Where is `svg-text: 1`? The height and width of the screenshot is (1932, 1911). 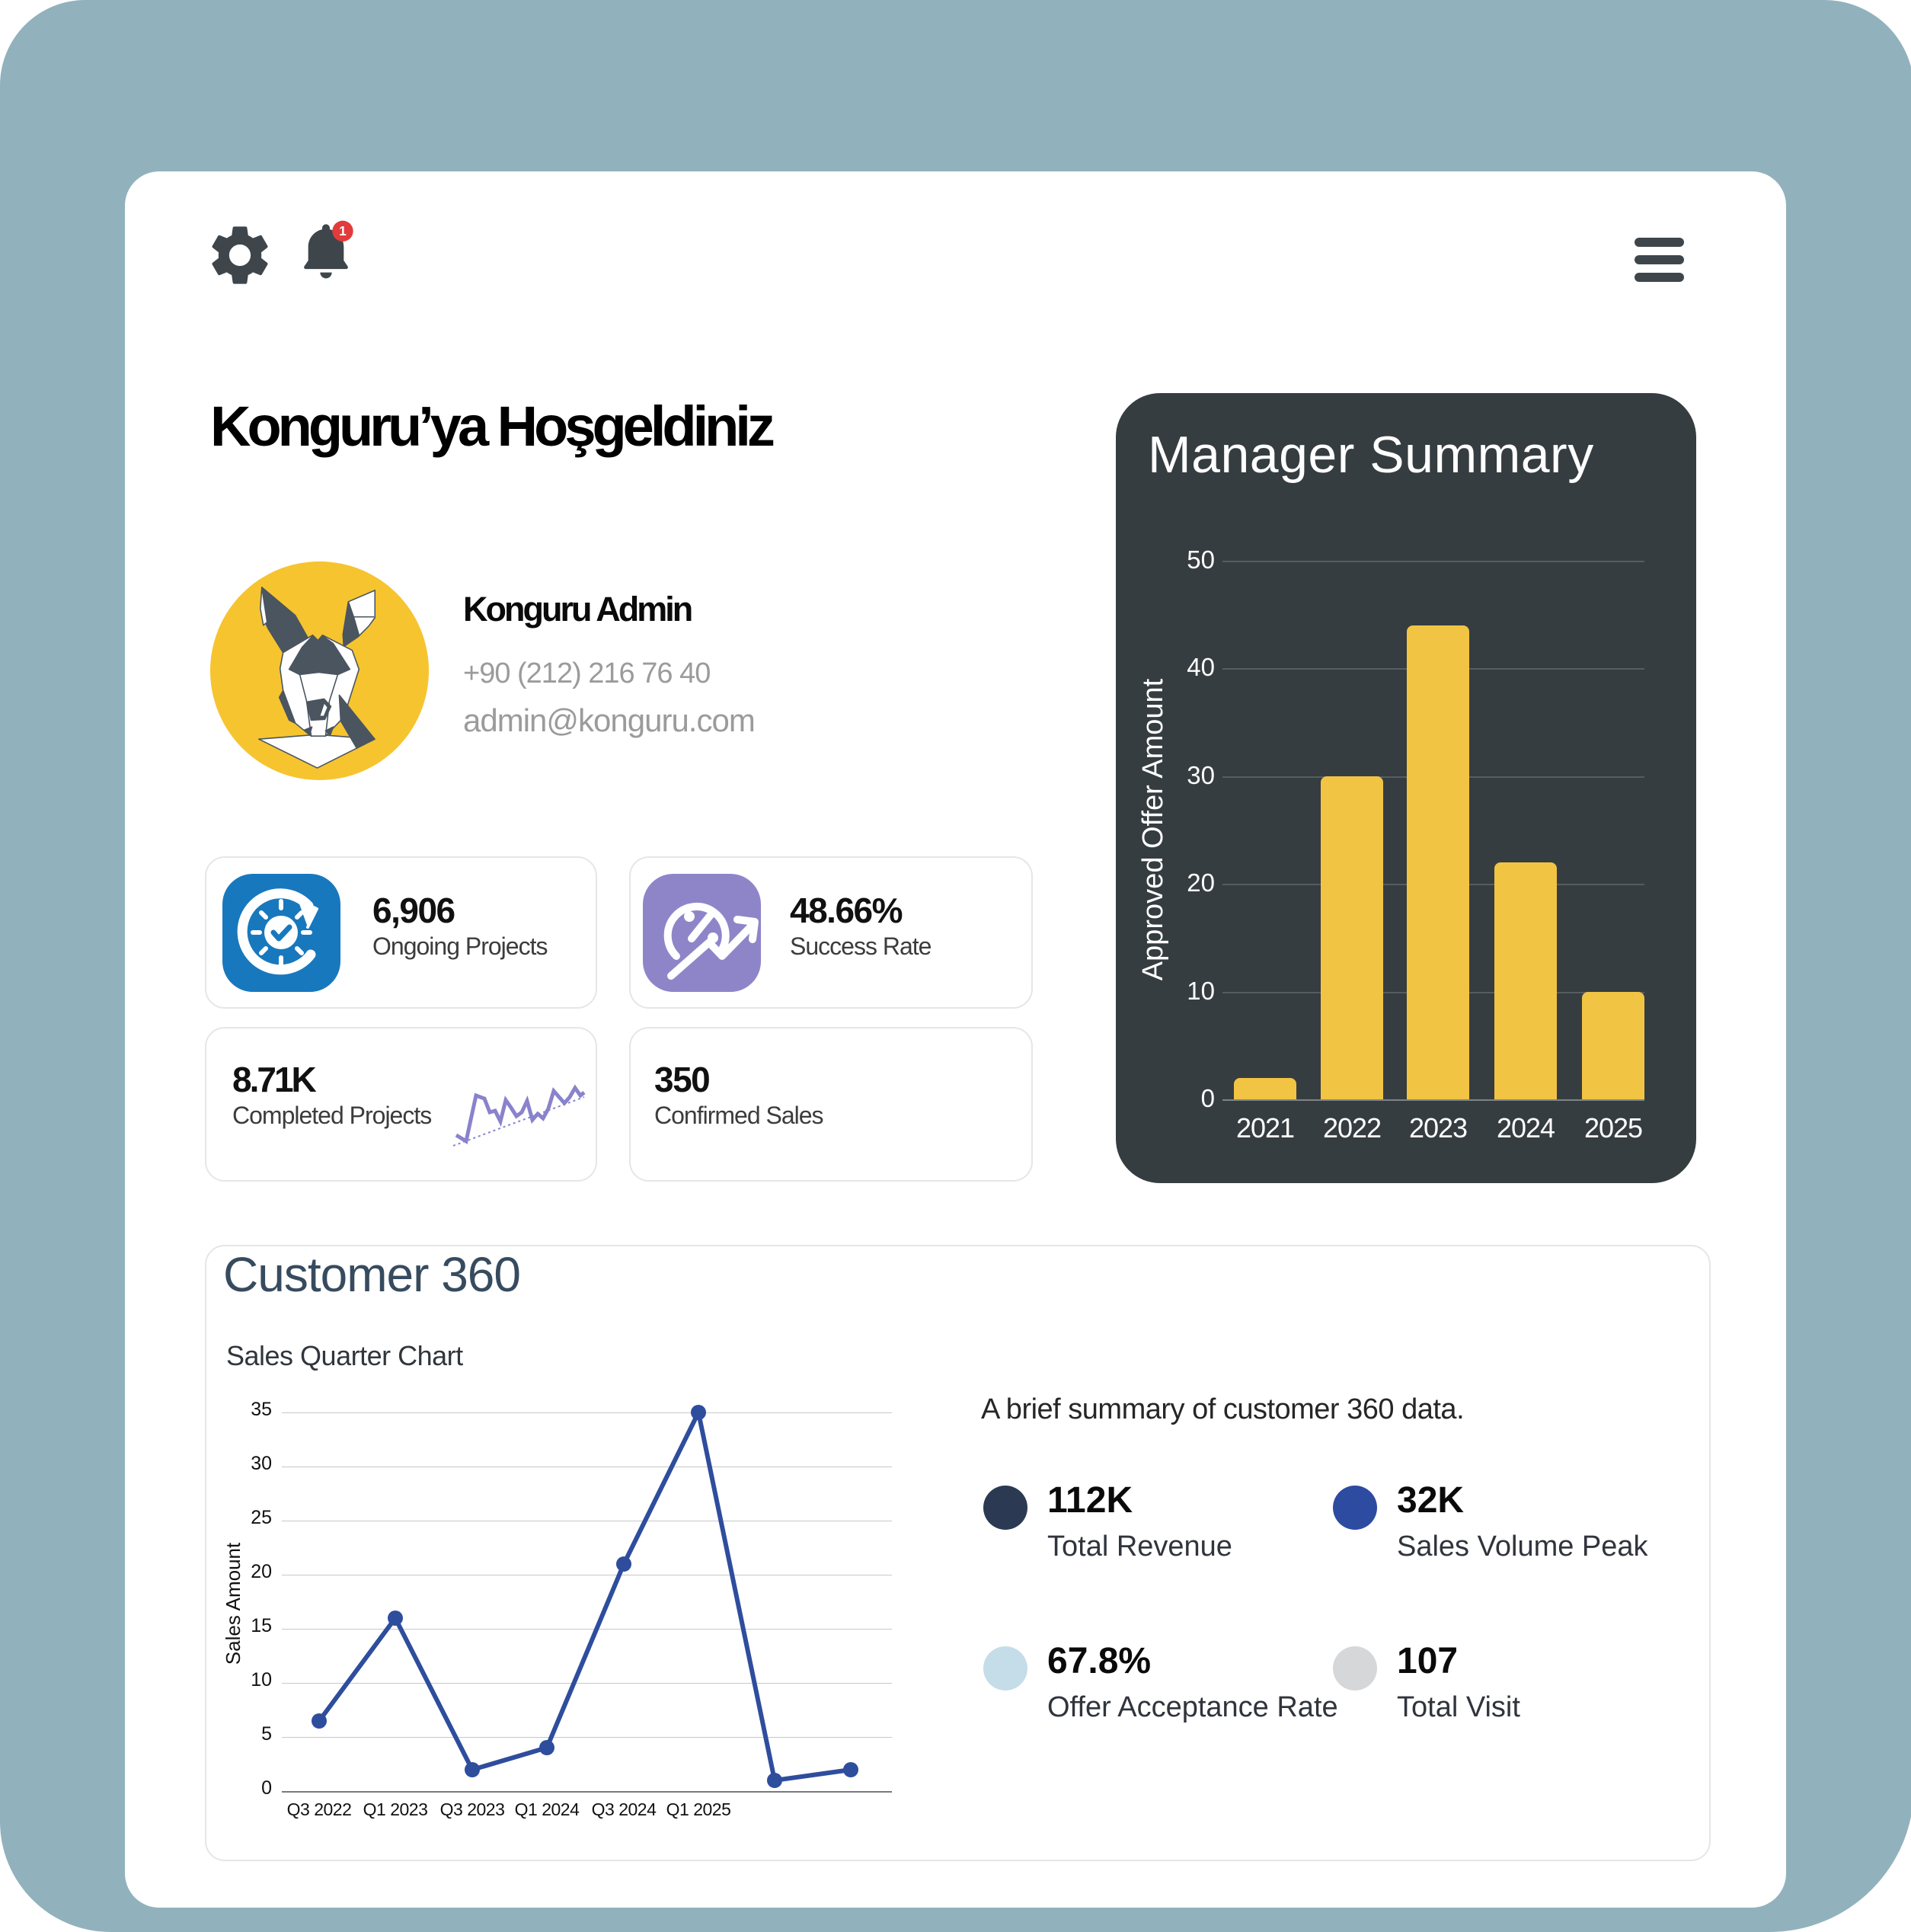
svg-text: 1 is located at coordinates (343, 230).